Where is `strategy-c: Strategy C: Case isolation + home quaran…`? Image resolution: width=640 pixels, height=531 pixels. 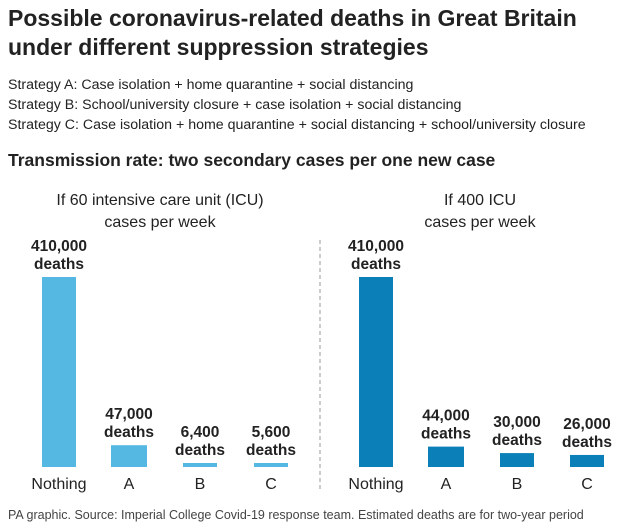
strategy-c: Strategy C: Case isolation + home quaran… is located at coordinates (297, 125).